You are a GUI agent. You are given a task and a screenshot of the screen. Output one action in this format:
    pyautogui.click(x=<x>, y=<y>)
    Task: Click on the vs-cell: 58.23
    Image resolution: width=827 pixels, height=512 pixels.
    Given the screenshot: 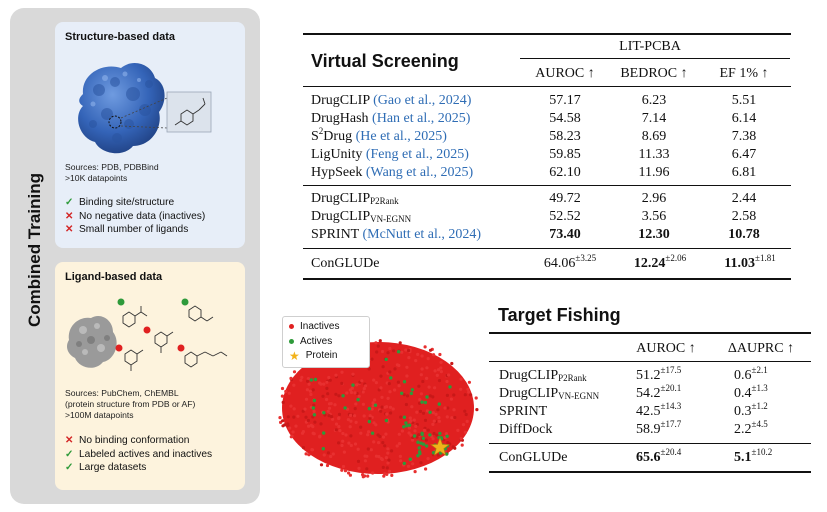 What is the action you would take?
    pyautogui.click(x=565, y=136)
    